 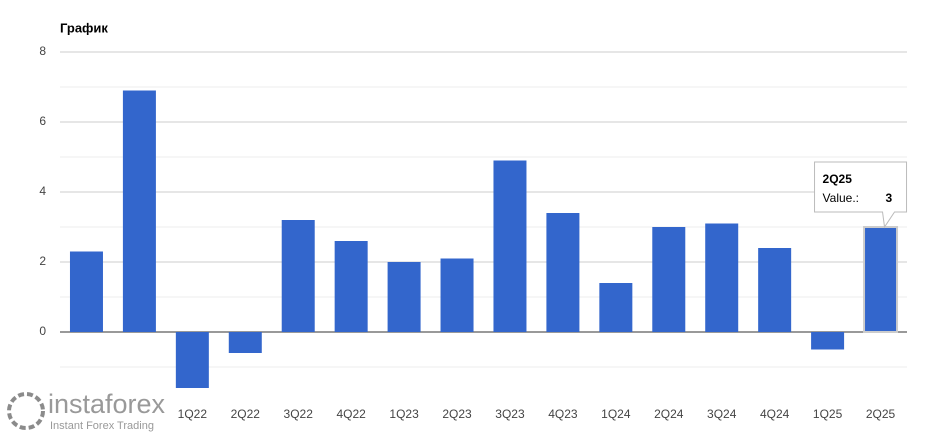 What do you see at coordinates (404, 414) in the screenshot?
I see `x-tick-label: 1Q23` at bounding box center [404, 414].